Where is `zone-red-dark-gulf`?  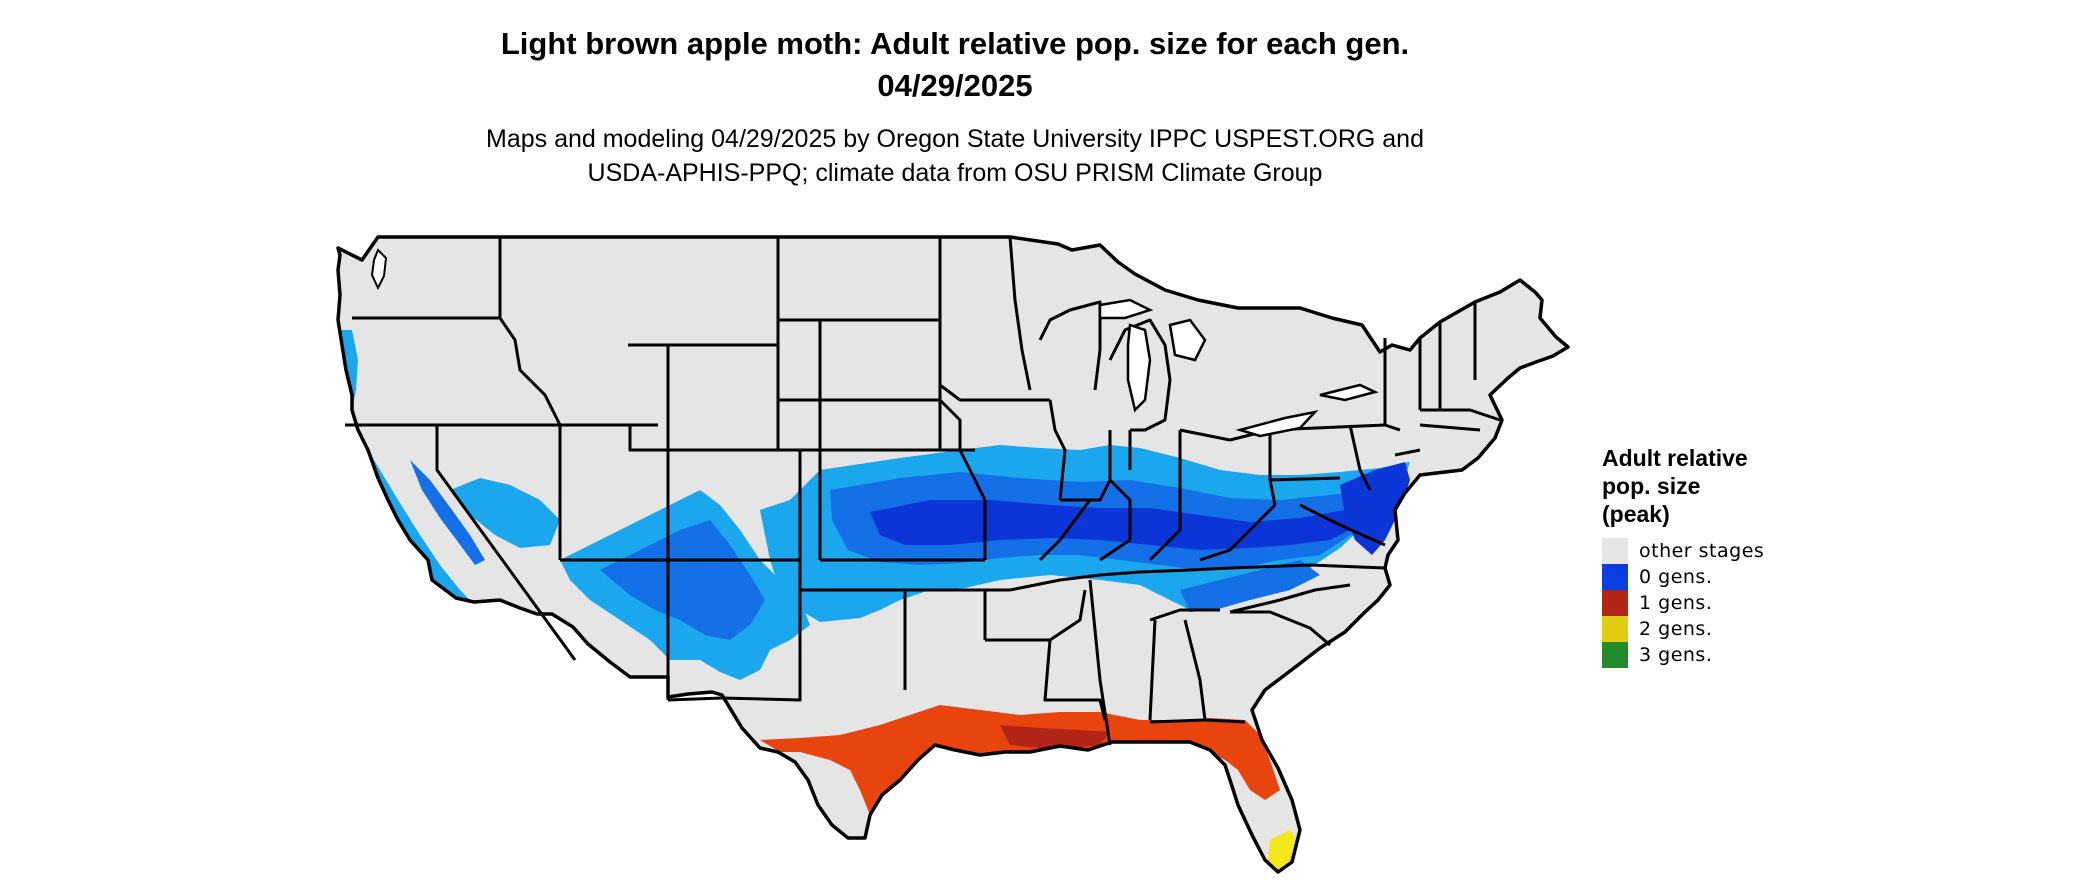
zone-red-dark-gulf is located at coordinates (1055, 736).